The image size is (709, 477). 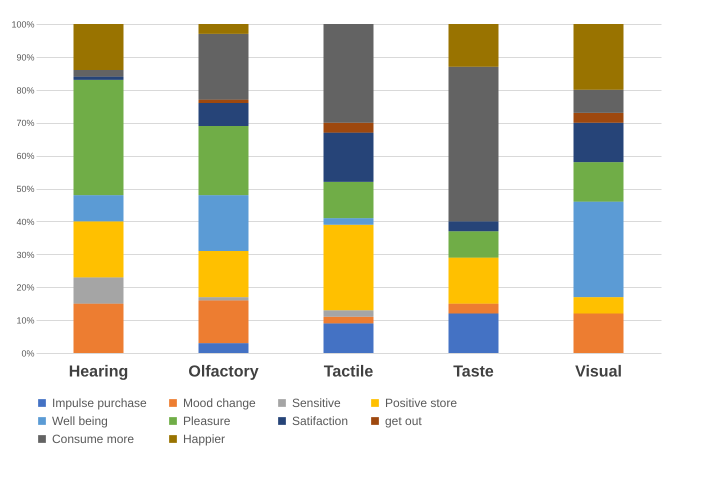 What do you see at coordinates (25, 255) in the screenshot?
I see `y-tick-label: 30%` at bounding box center [25, 255].